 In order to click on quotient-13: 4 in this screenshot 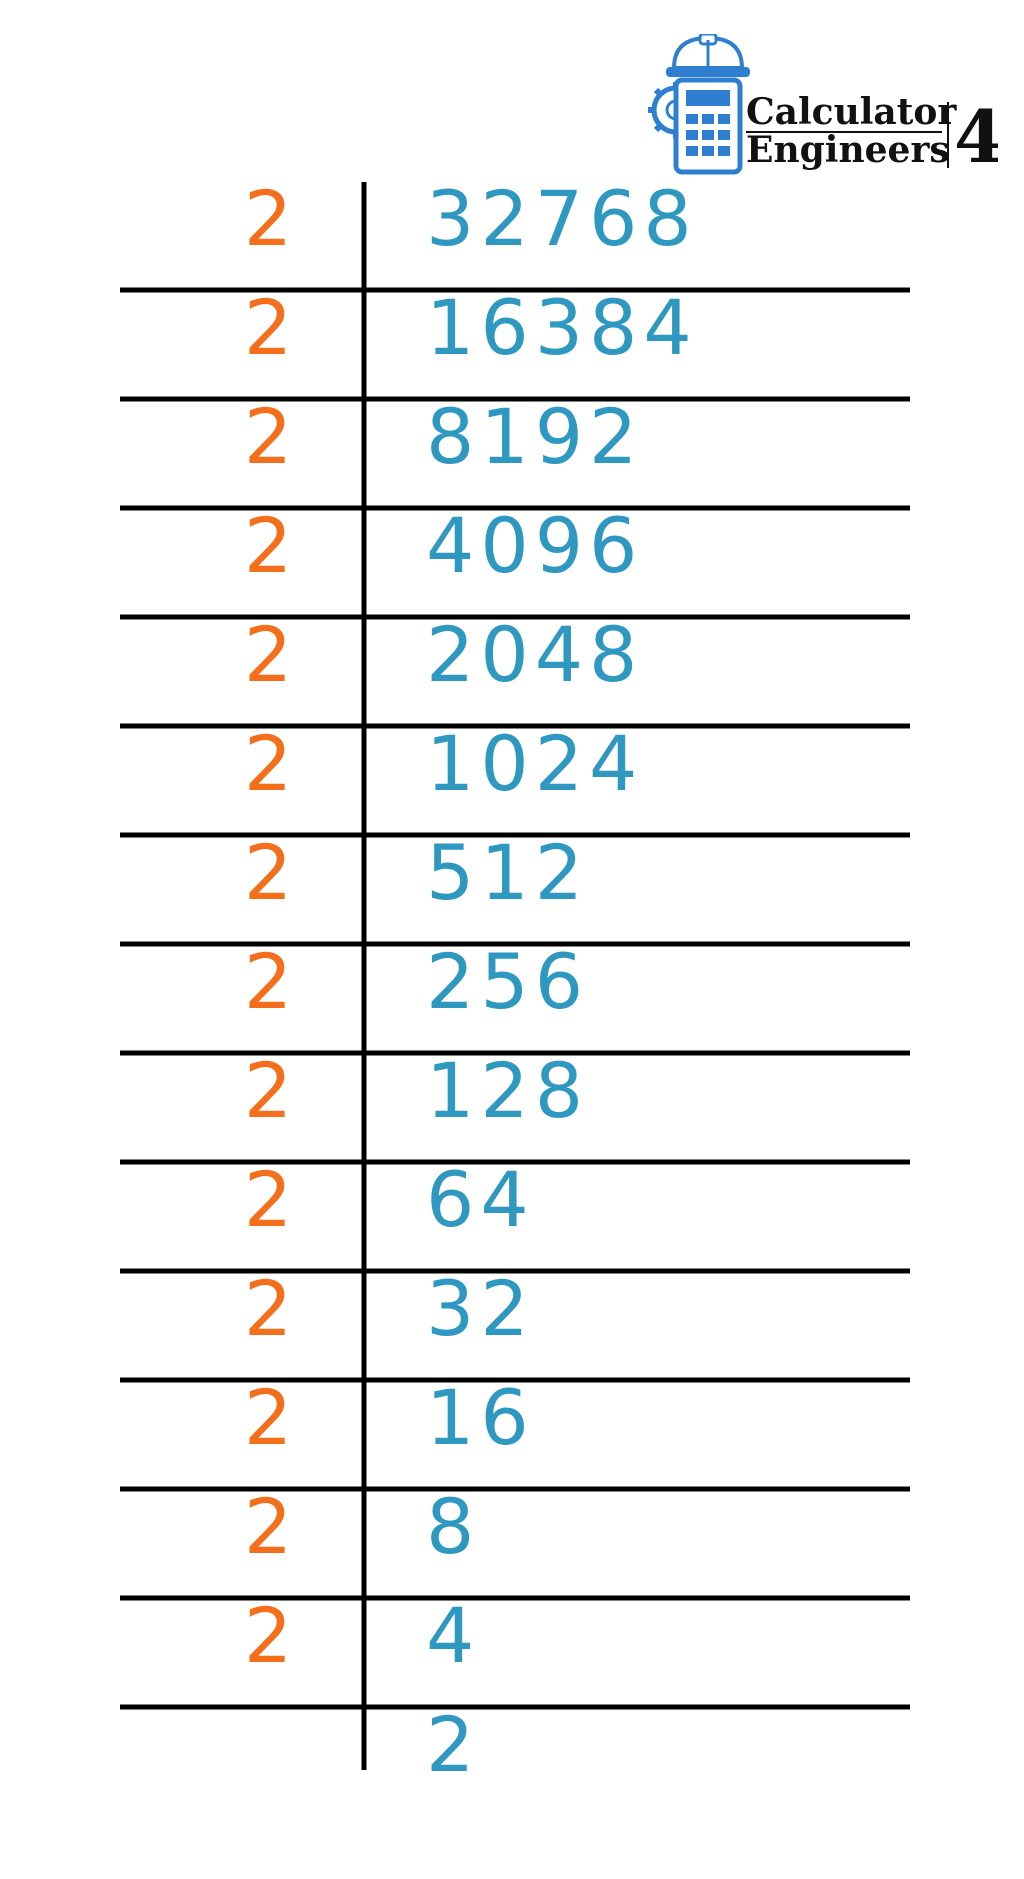, I will do `click(453, 1635)`.